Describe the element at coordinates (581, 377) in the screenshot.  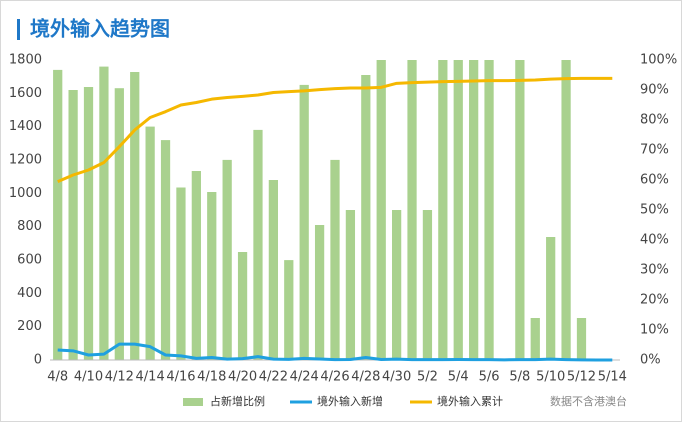
I see `x-tick-label: 5/12` at that location.